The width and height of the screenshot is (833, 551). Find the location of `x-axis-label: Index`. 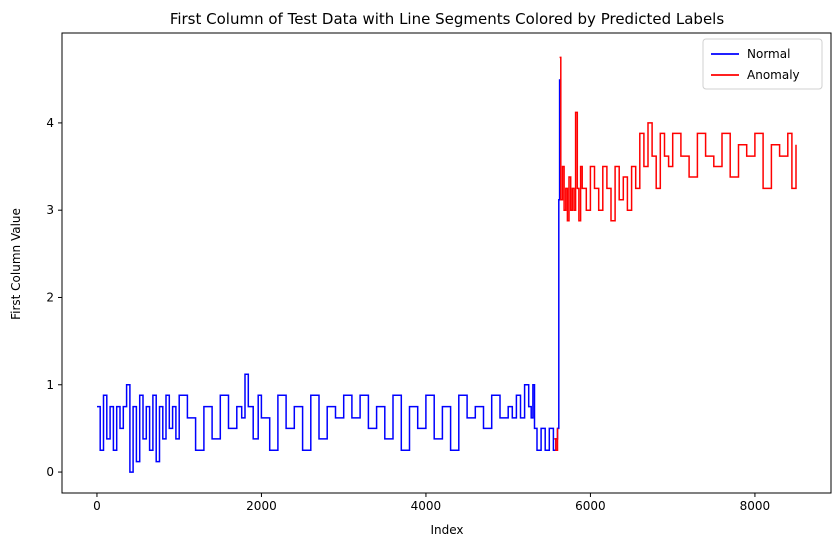

x-axis-label: Index is located at coordinates (446, 530).